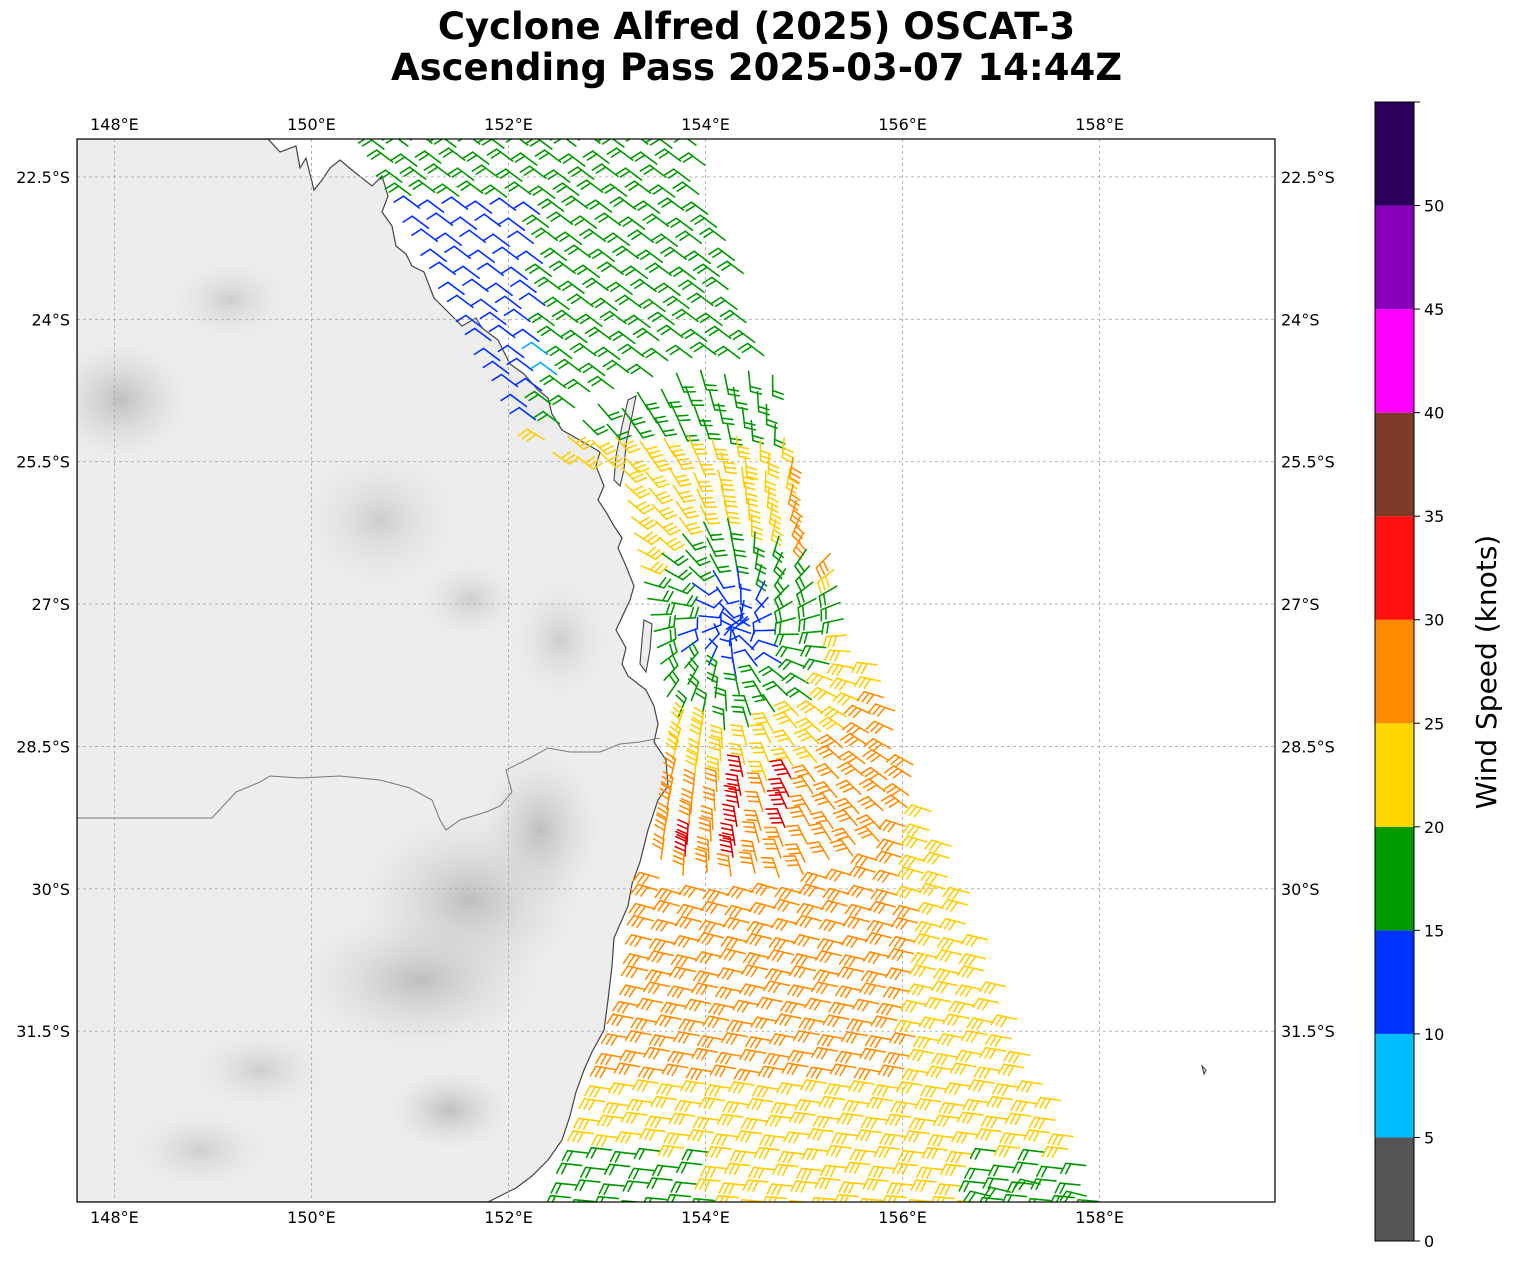 Image resolution: width=1513 pixels, height=1264 pixels. Describe the element at coordinates (1434, 723) in the screenshot. I see `colorbar-tick-label: 25` at that location.